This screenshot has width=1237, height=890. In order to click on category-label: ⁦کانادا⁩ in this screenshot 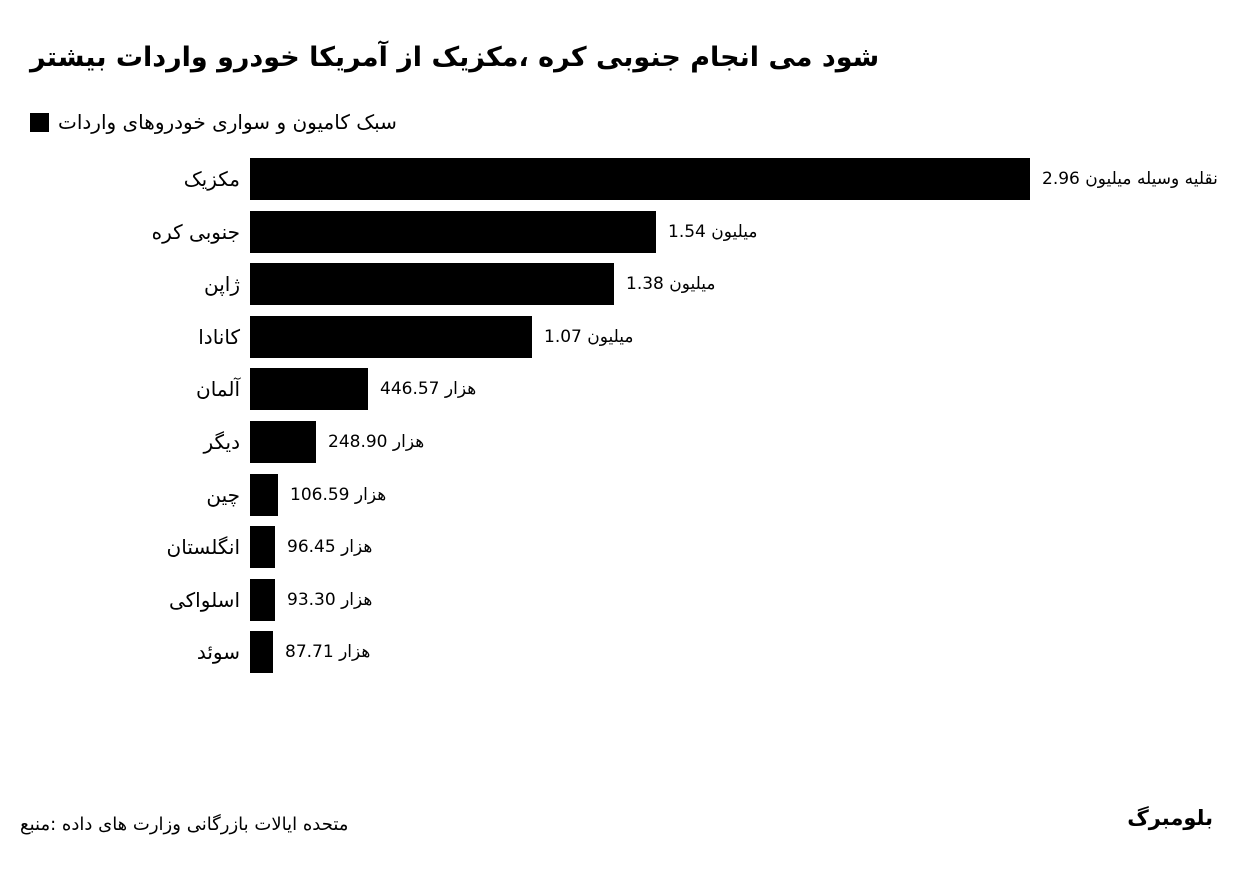, I will do `click(219, 337)`.